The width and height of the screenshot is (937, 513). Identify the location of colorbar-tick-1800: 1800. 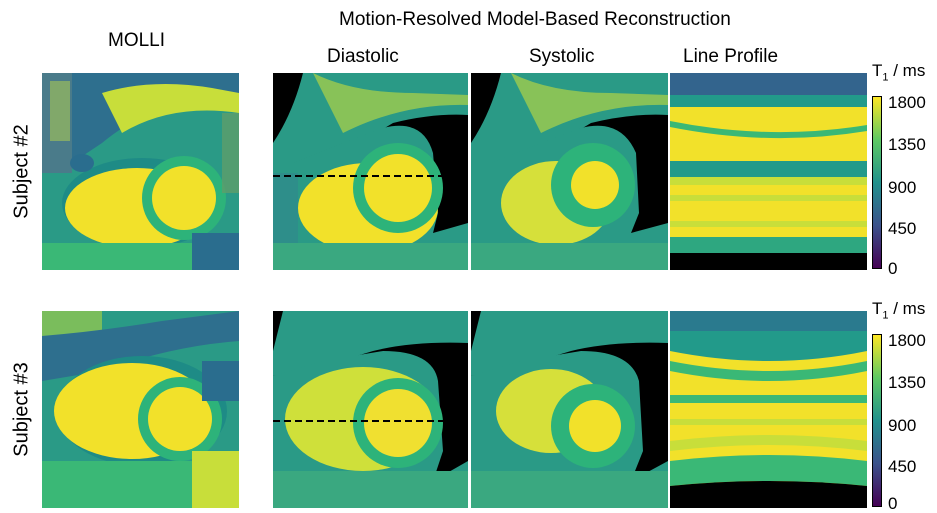
(907, 102).